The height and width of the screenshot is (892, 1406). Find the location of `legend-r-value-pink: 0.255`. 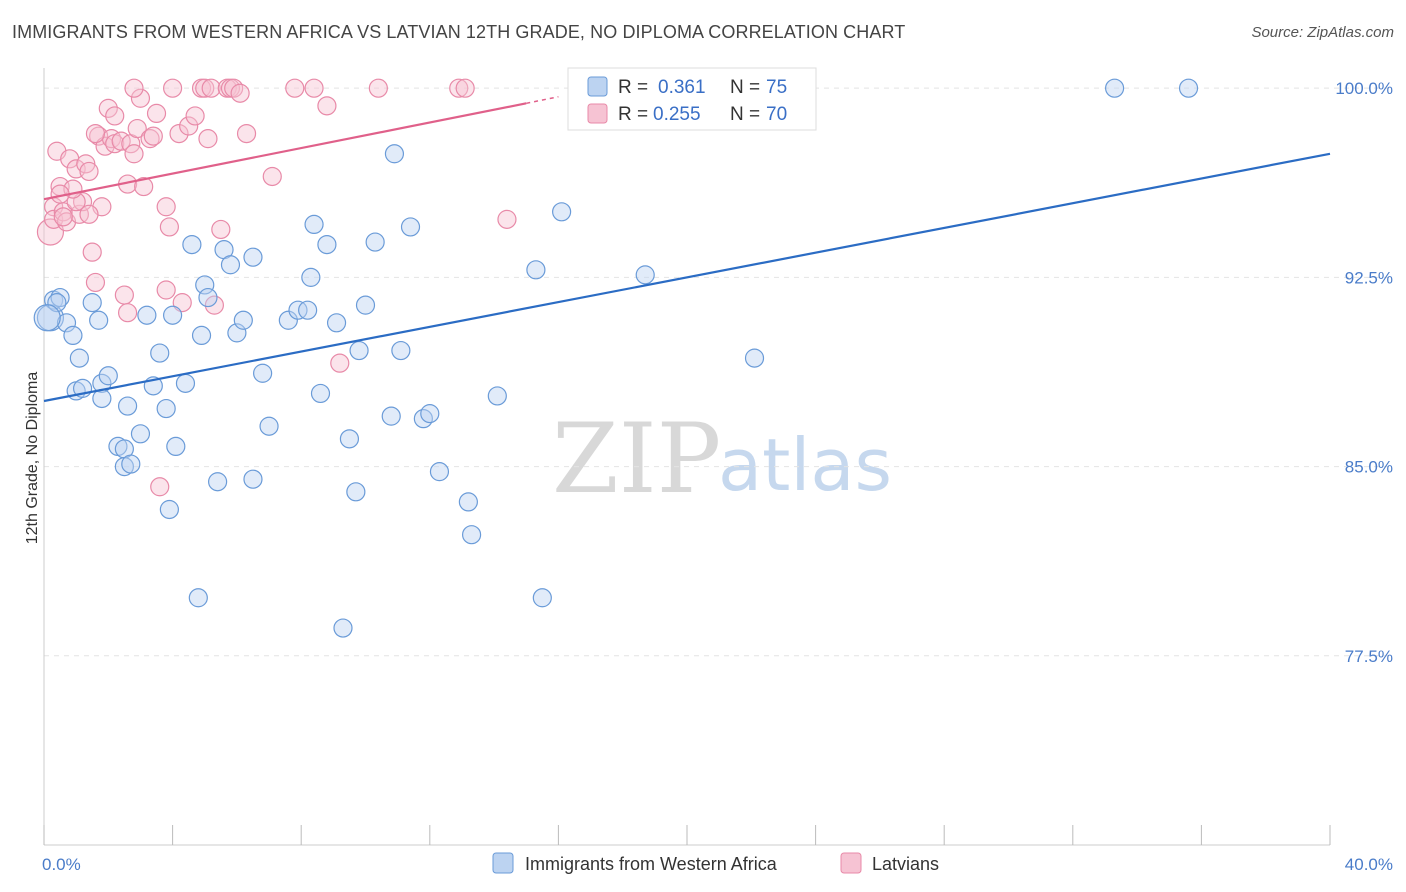

legend-r-value-pink: 0.255 is located at coordinates (677, 114).